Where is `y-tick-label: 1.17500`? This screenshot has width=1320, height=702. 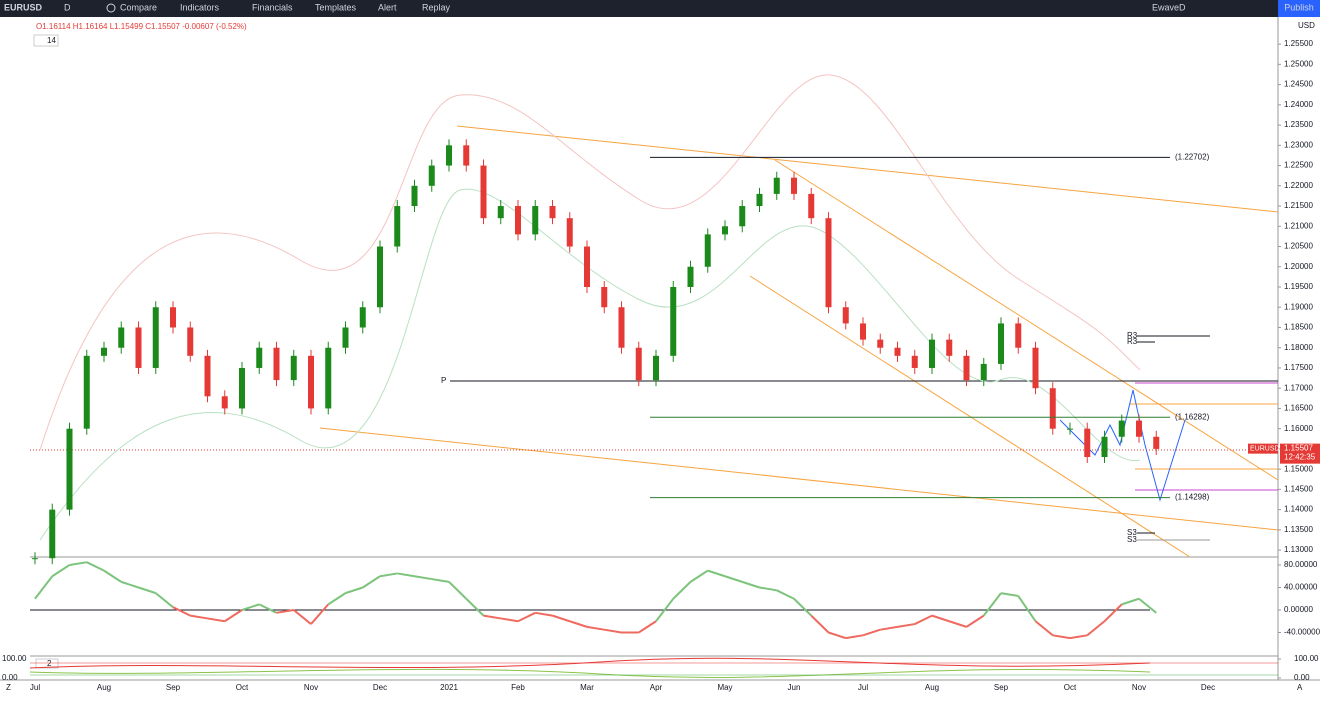 y-tick-label: 1.17500 is located at coordinates (1298, 367).